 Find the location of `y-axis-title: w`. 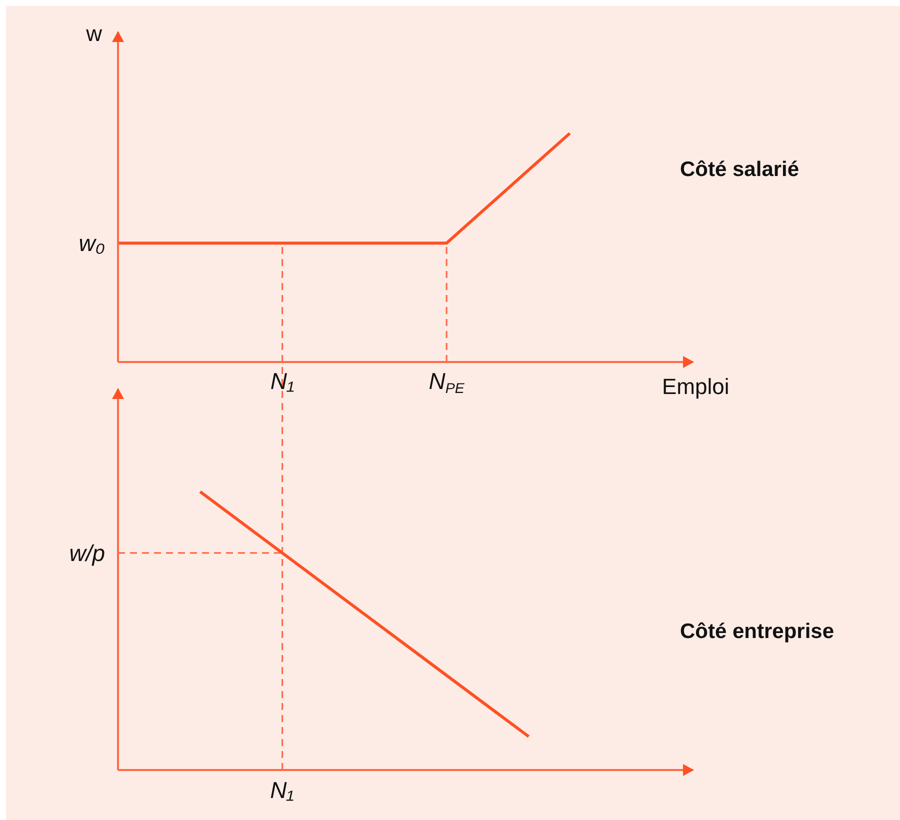

y-axis-title: w is located at coordinates (94, 34).